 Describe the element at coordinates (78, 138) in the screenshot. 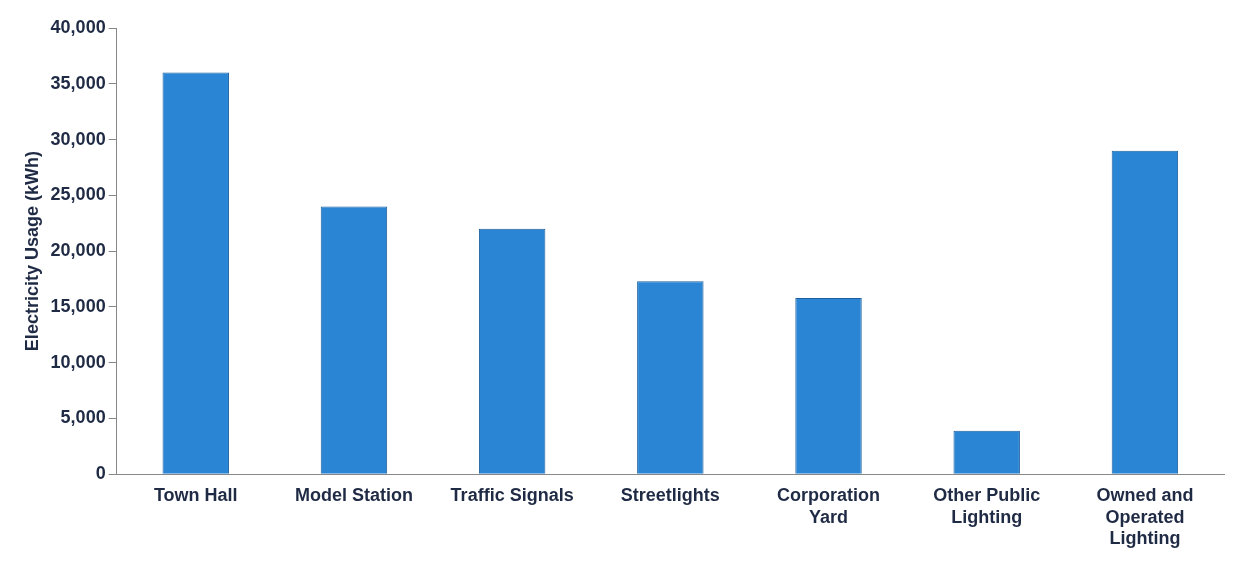

I see `y-tick-label: 30,000` at that location.